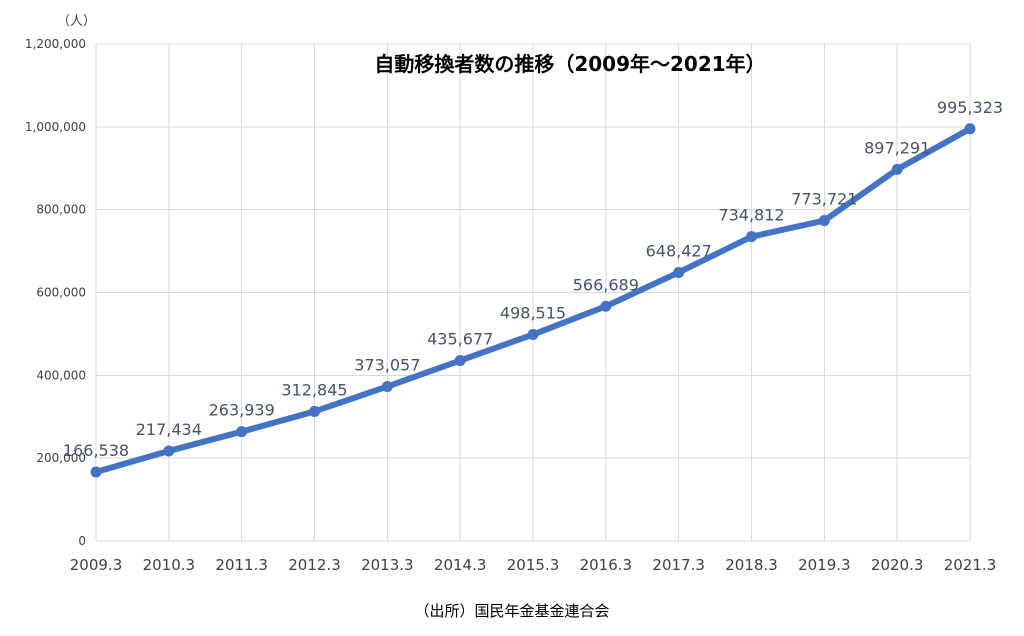  Describe the element at coordinates (606, 284) in the screenshot. I see `data-label: 566,689` at that location.